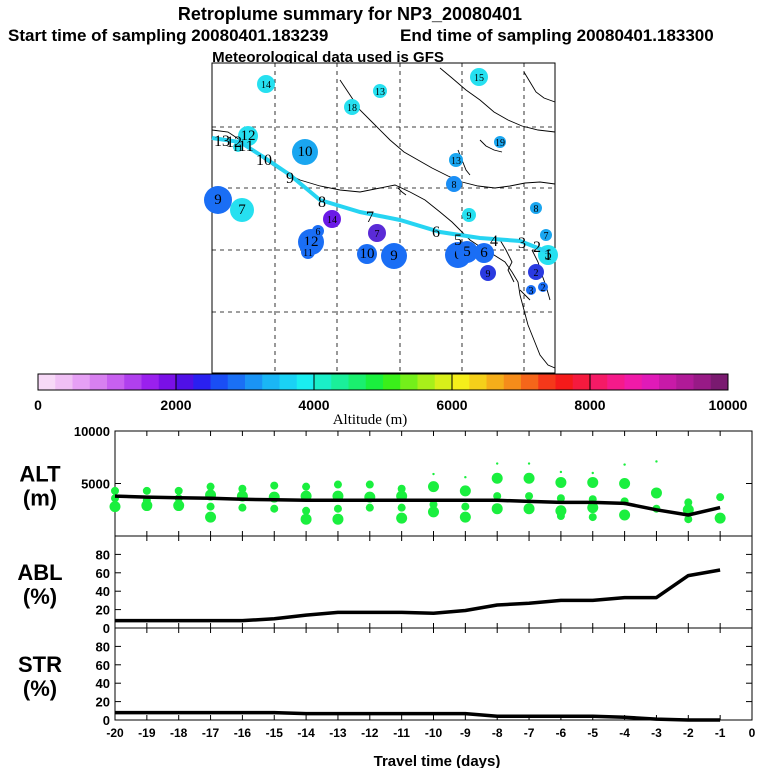 This screenshot has height=768, width=768. Describe the element at coordinates (548, 255) in the screenshot. I see `map-track-label: 1` at that location.